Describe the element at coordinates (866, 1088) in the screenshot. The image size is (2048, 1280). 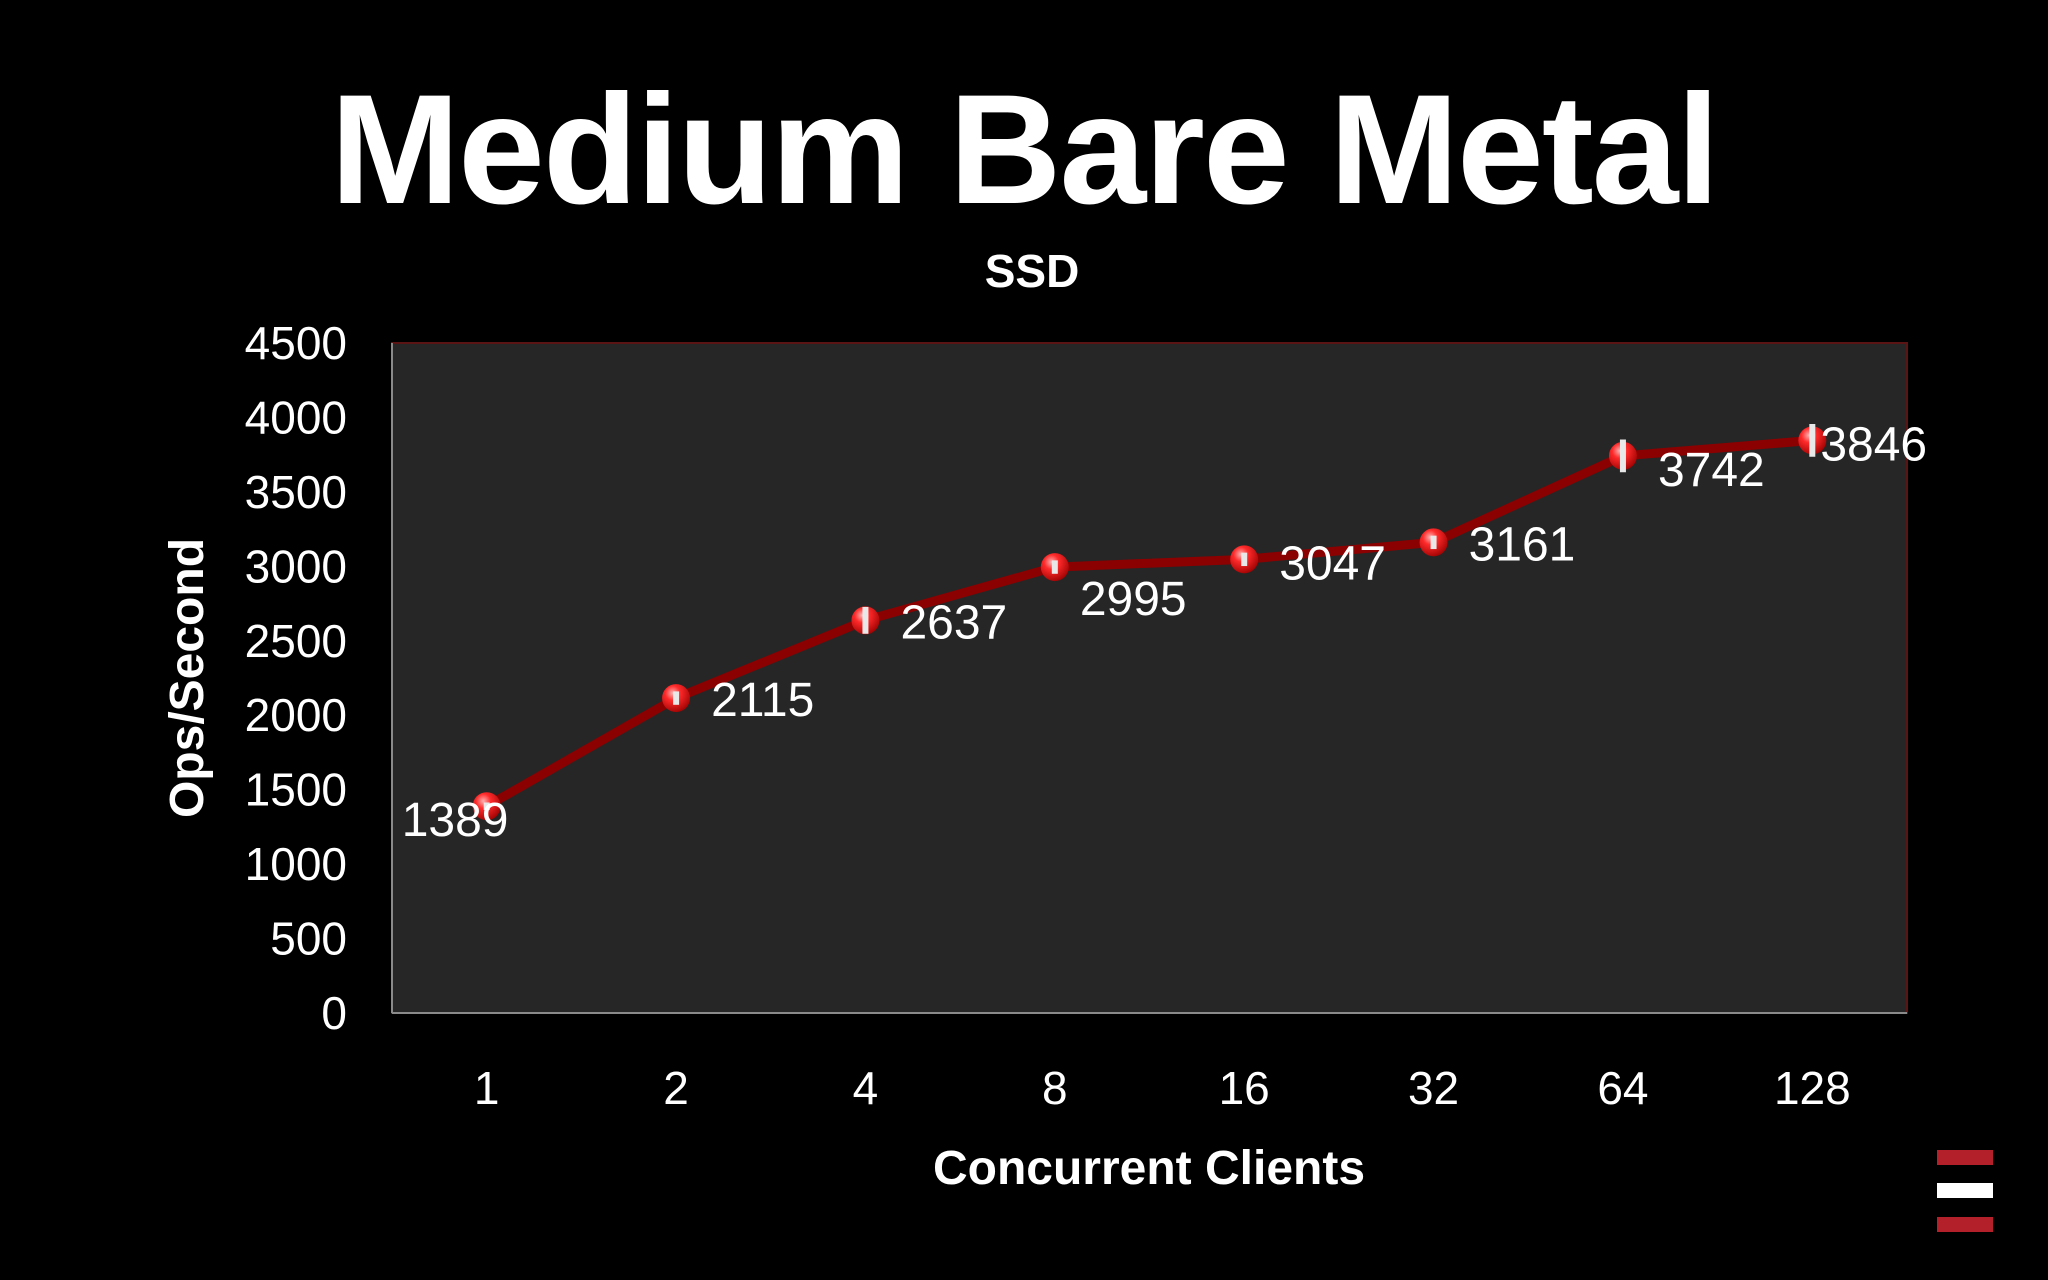
I see `x-tick-label: 4` at that location.